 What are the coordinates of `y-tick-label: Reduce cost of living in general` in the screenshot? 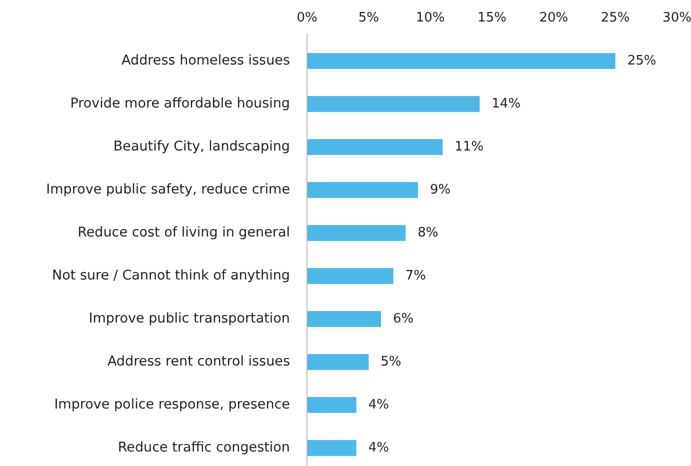 It's located at (184, 232).